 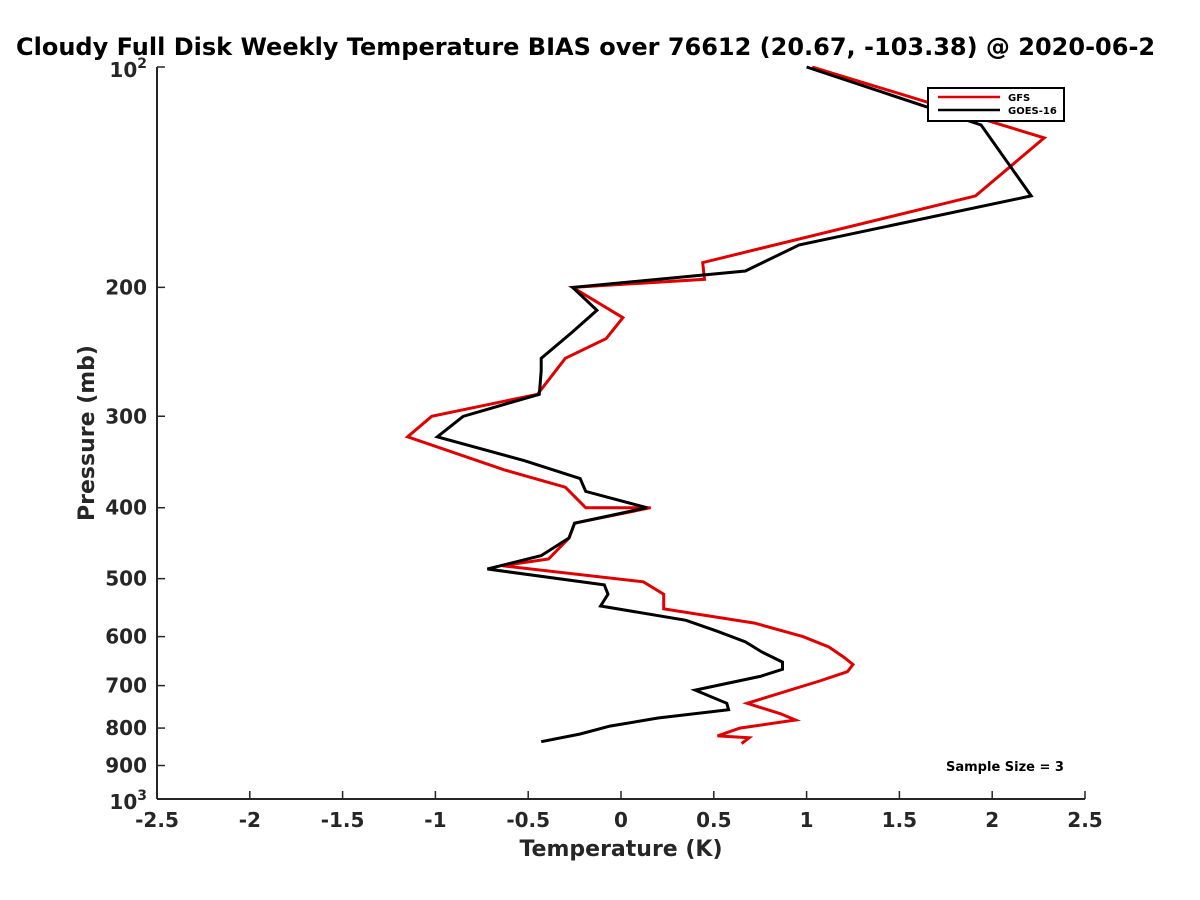 I want to click on x-tick-label: 1.5, so click(x=899, y=820).